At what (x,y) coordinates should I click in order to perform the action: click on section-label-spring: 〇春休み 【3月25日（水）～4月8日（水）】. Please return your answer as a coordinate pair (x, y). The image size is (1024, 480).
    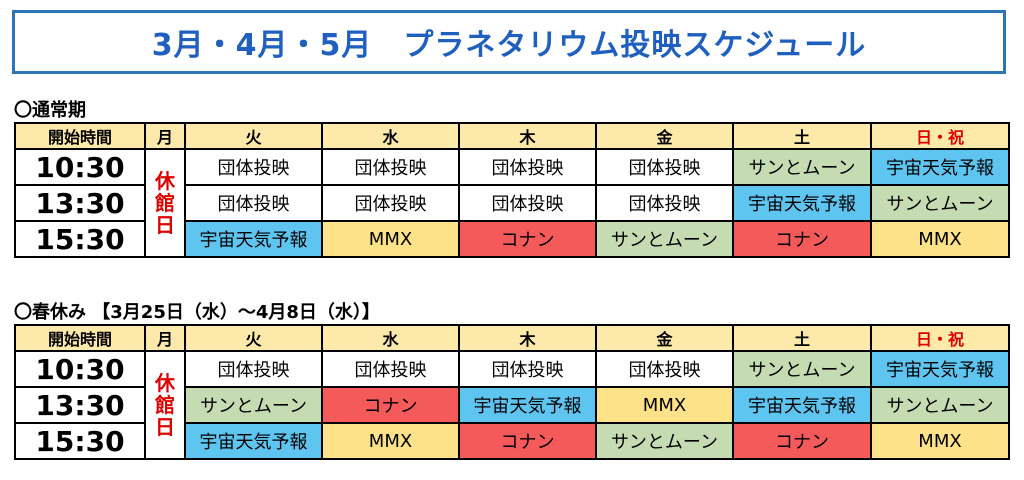
    Looking at the image, I should click on (197, 312).